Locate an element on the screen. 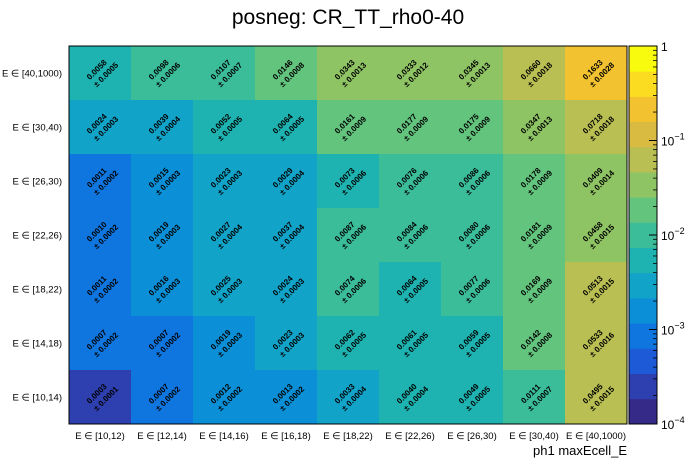 The height and width of the screenshot is (472, 696). y-tick-label: E ∈ [18,22) is located at coordinates (37, 290).